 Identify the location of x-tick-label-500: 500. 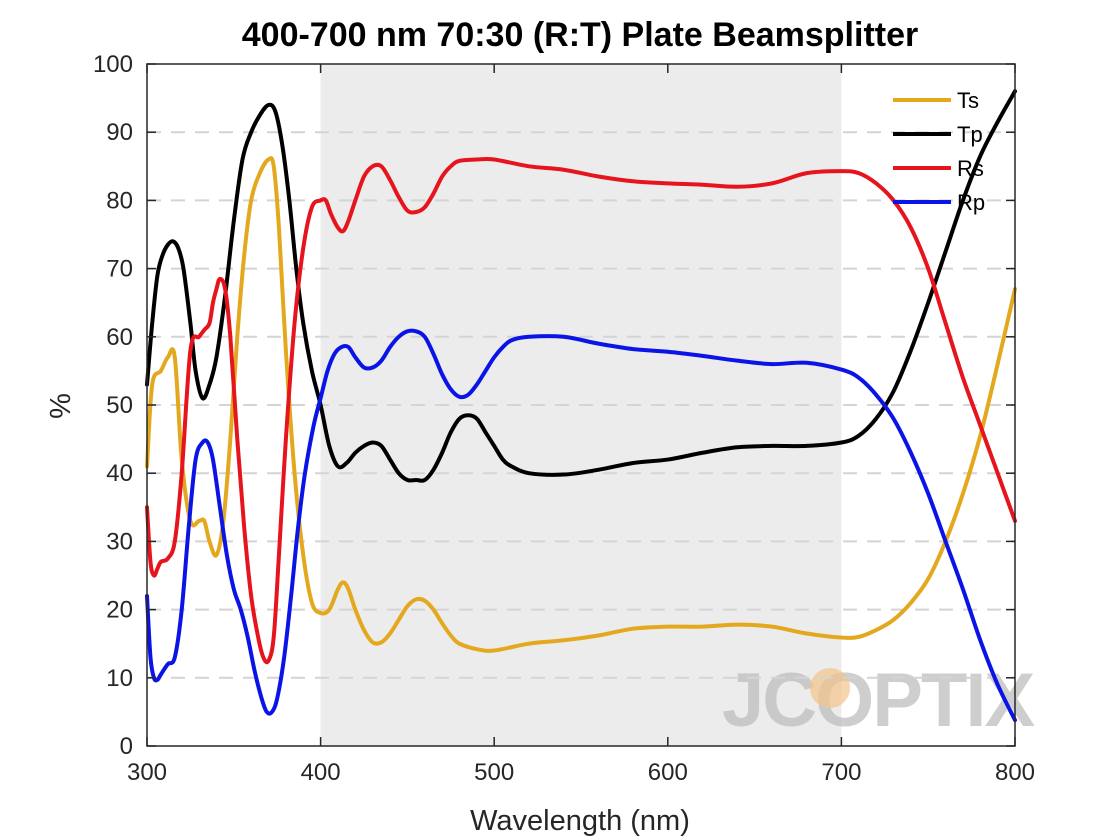
(494, 772).